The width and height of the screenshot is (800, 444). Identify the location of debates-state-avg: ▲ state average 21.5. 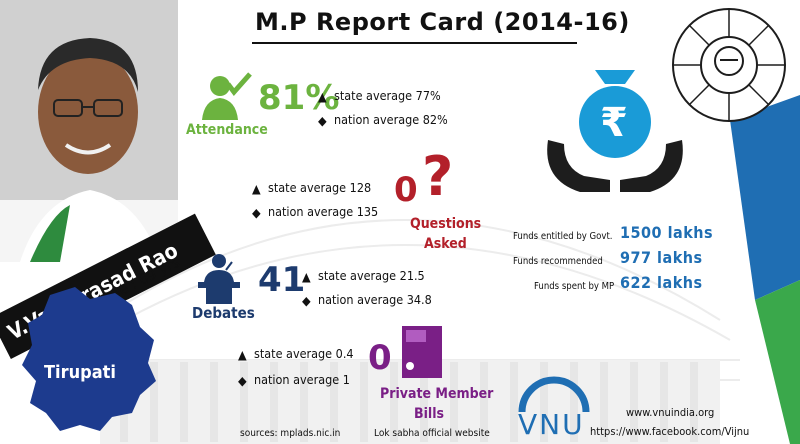
(363, 276).